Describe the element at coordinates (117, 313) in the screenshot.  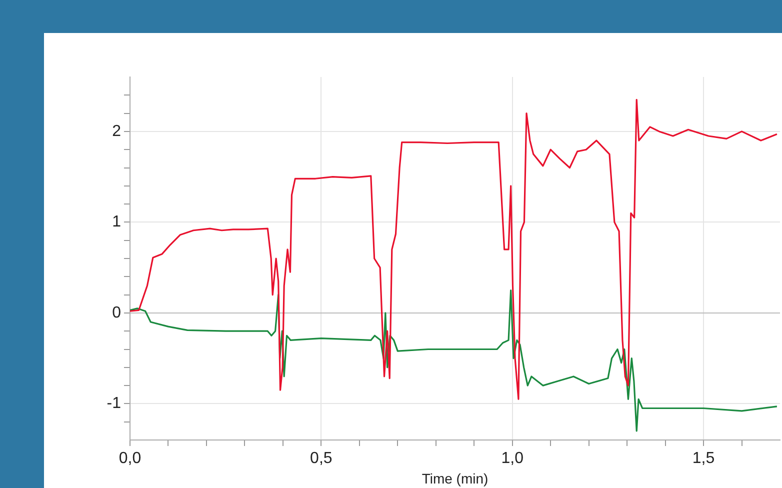
I see `y-tick-label: 0` at that location.